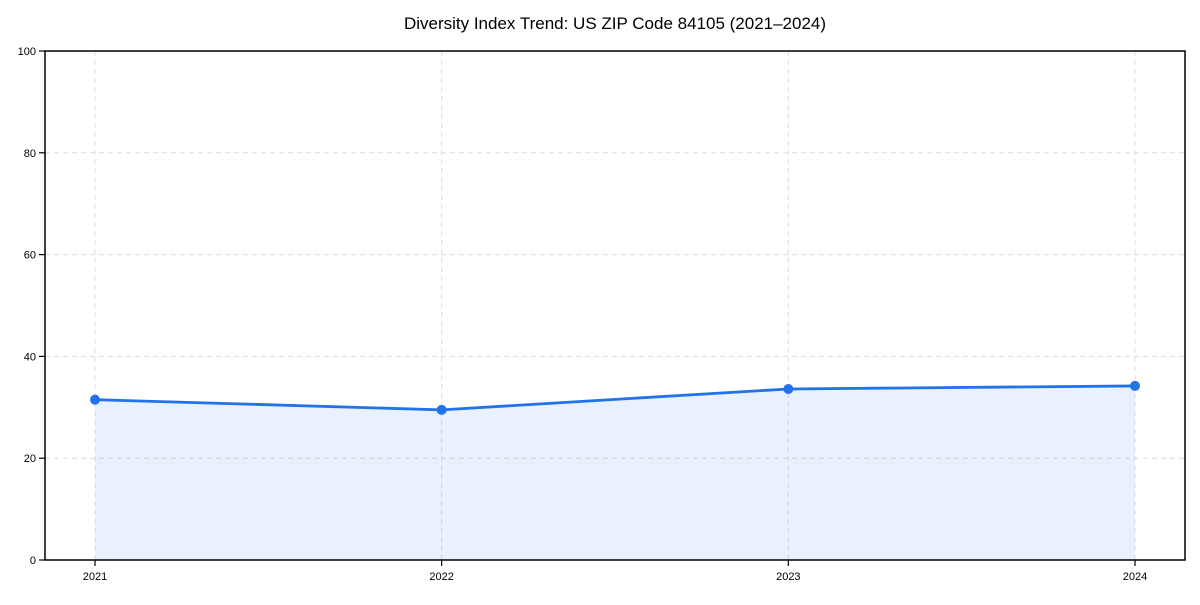 The image size is (1200, 605). I want to click on y-tick-label: 80, so click(30, 154).